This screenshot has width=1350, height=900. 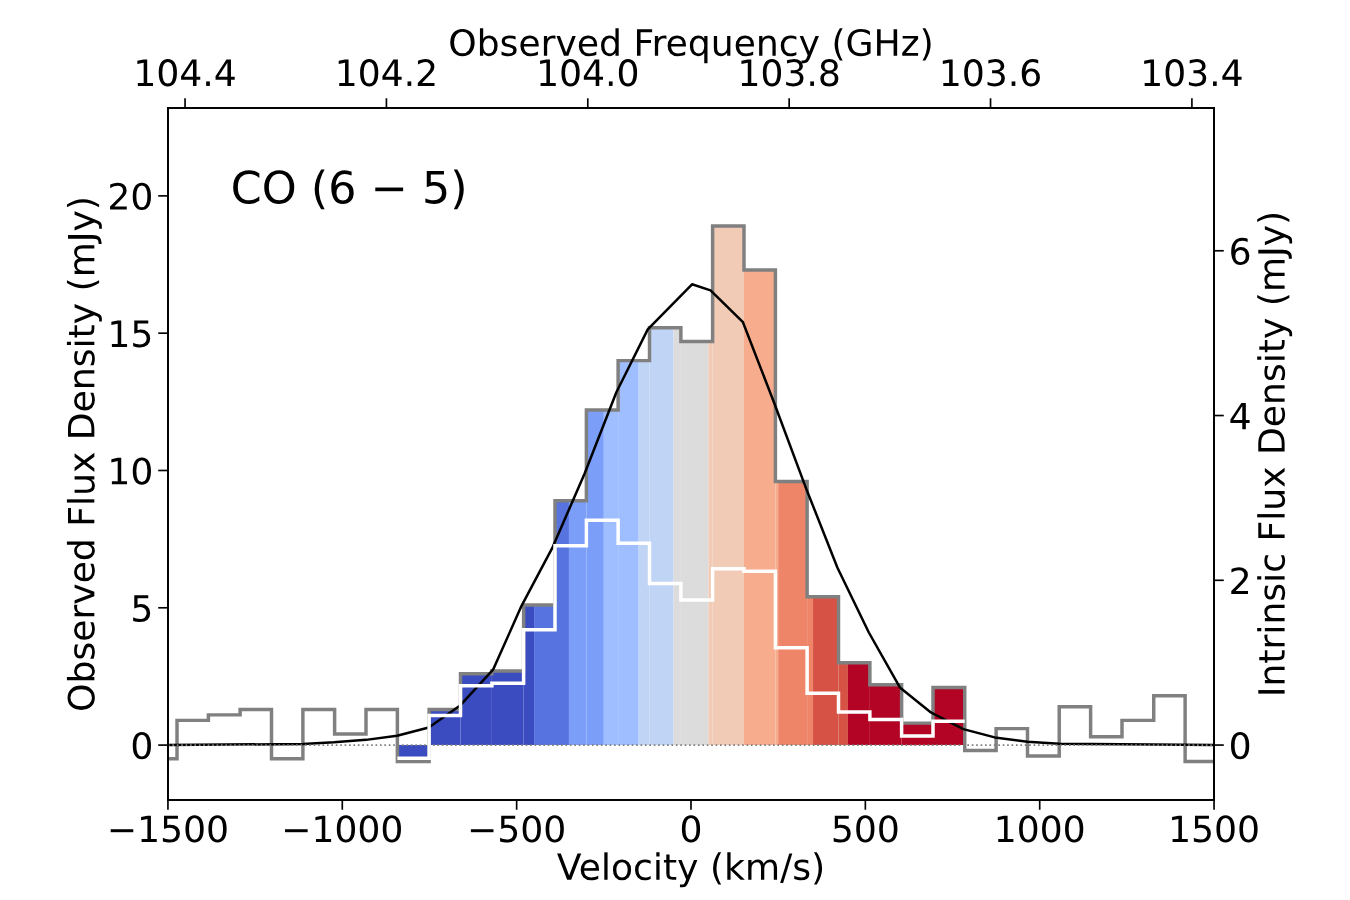 I want to click on x-tick-label: 500, so click(x=865, y=829).